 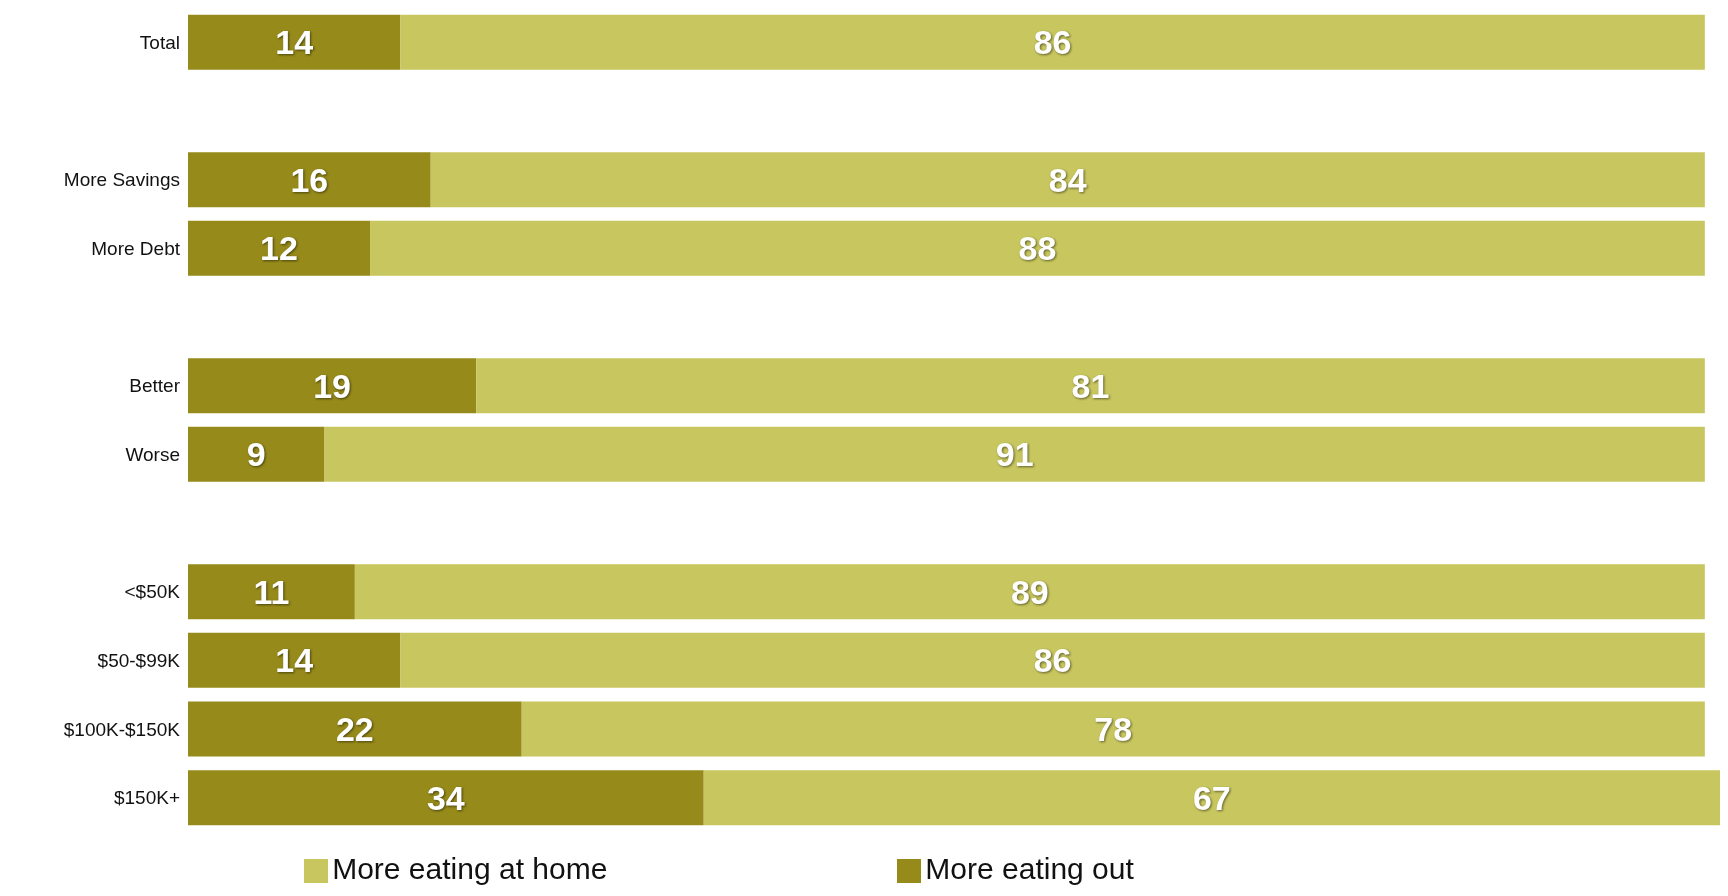 I want to click on data-label: 34, so click(x=445, y=797).